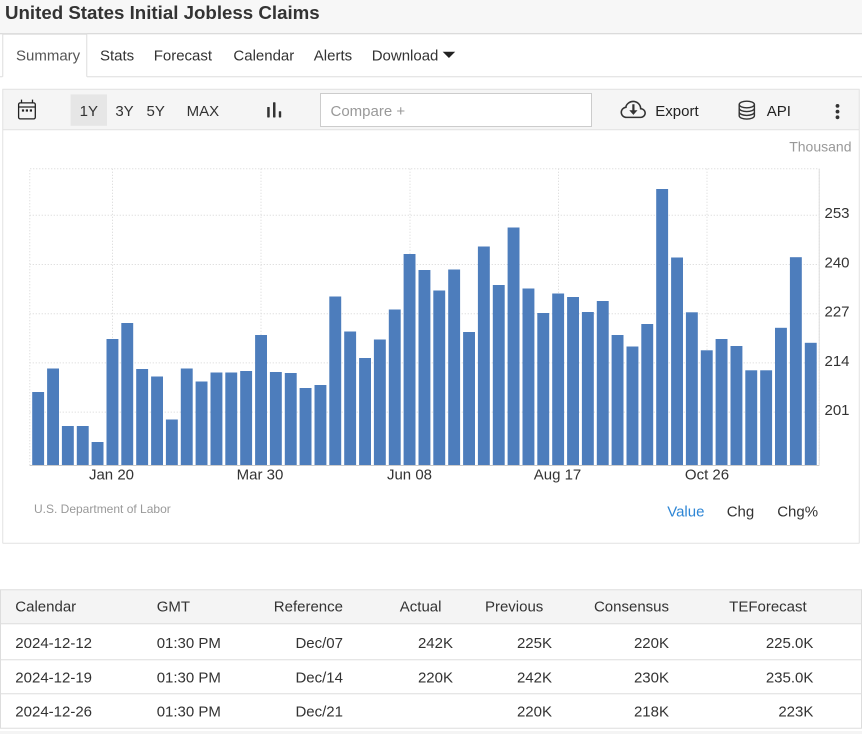 The width and height of the screenshot is (862, 734). Describe the element at coordinates (308, 607) in the screenshot. I see `svg-text: Reference` at that location.